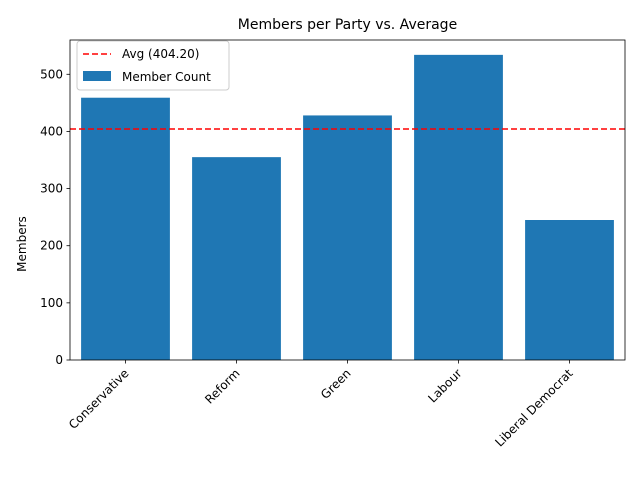 This screenshot has width=640, height=480. What do you see at coordinates (160, 54) in the screenshot?
I see `legend-average-label: Avg (404.20)` at bounding box center [160, 54].